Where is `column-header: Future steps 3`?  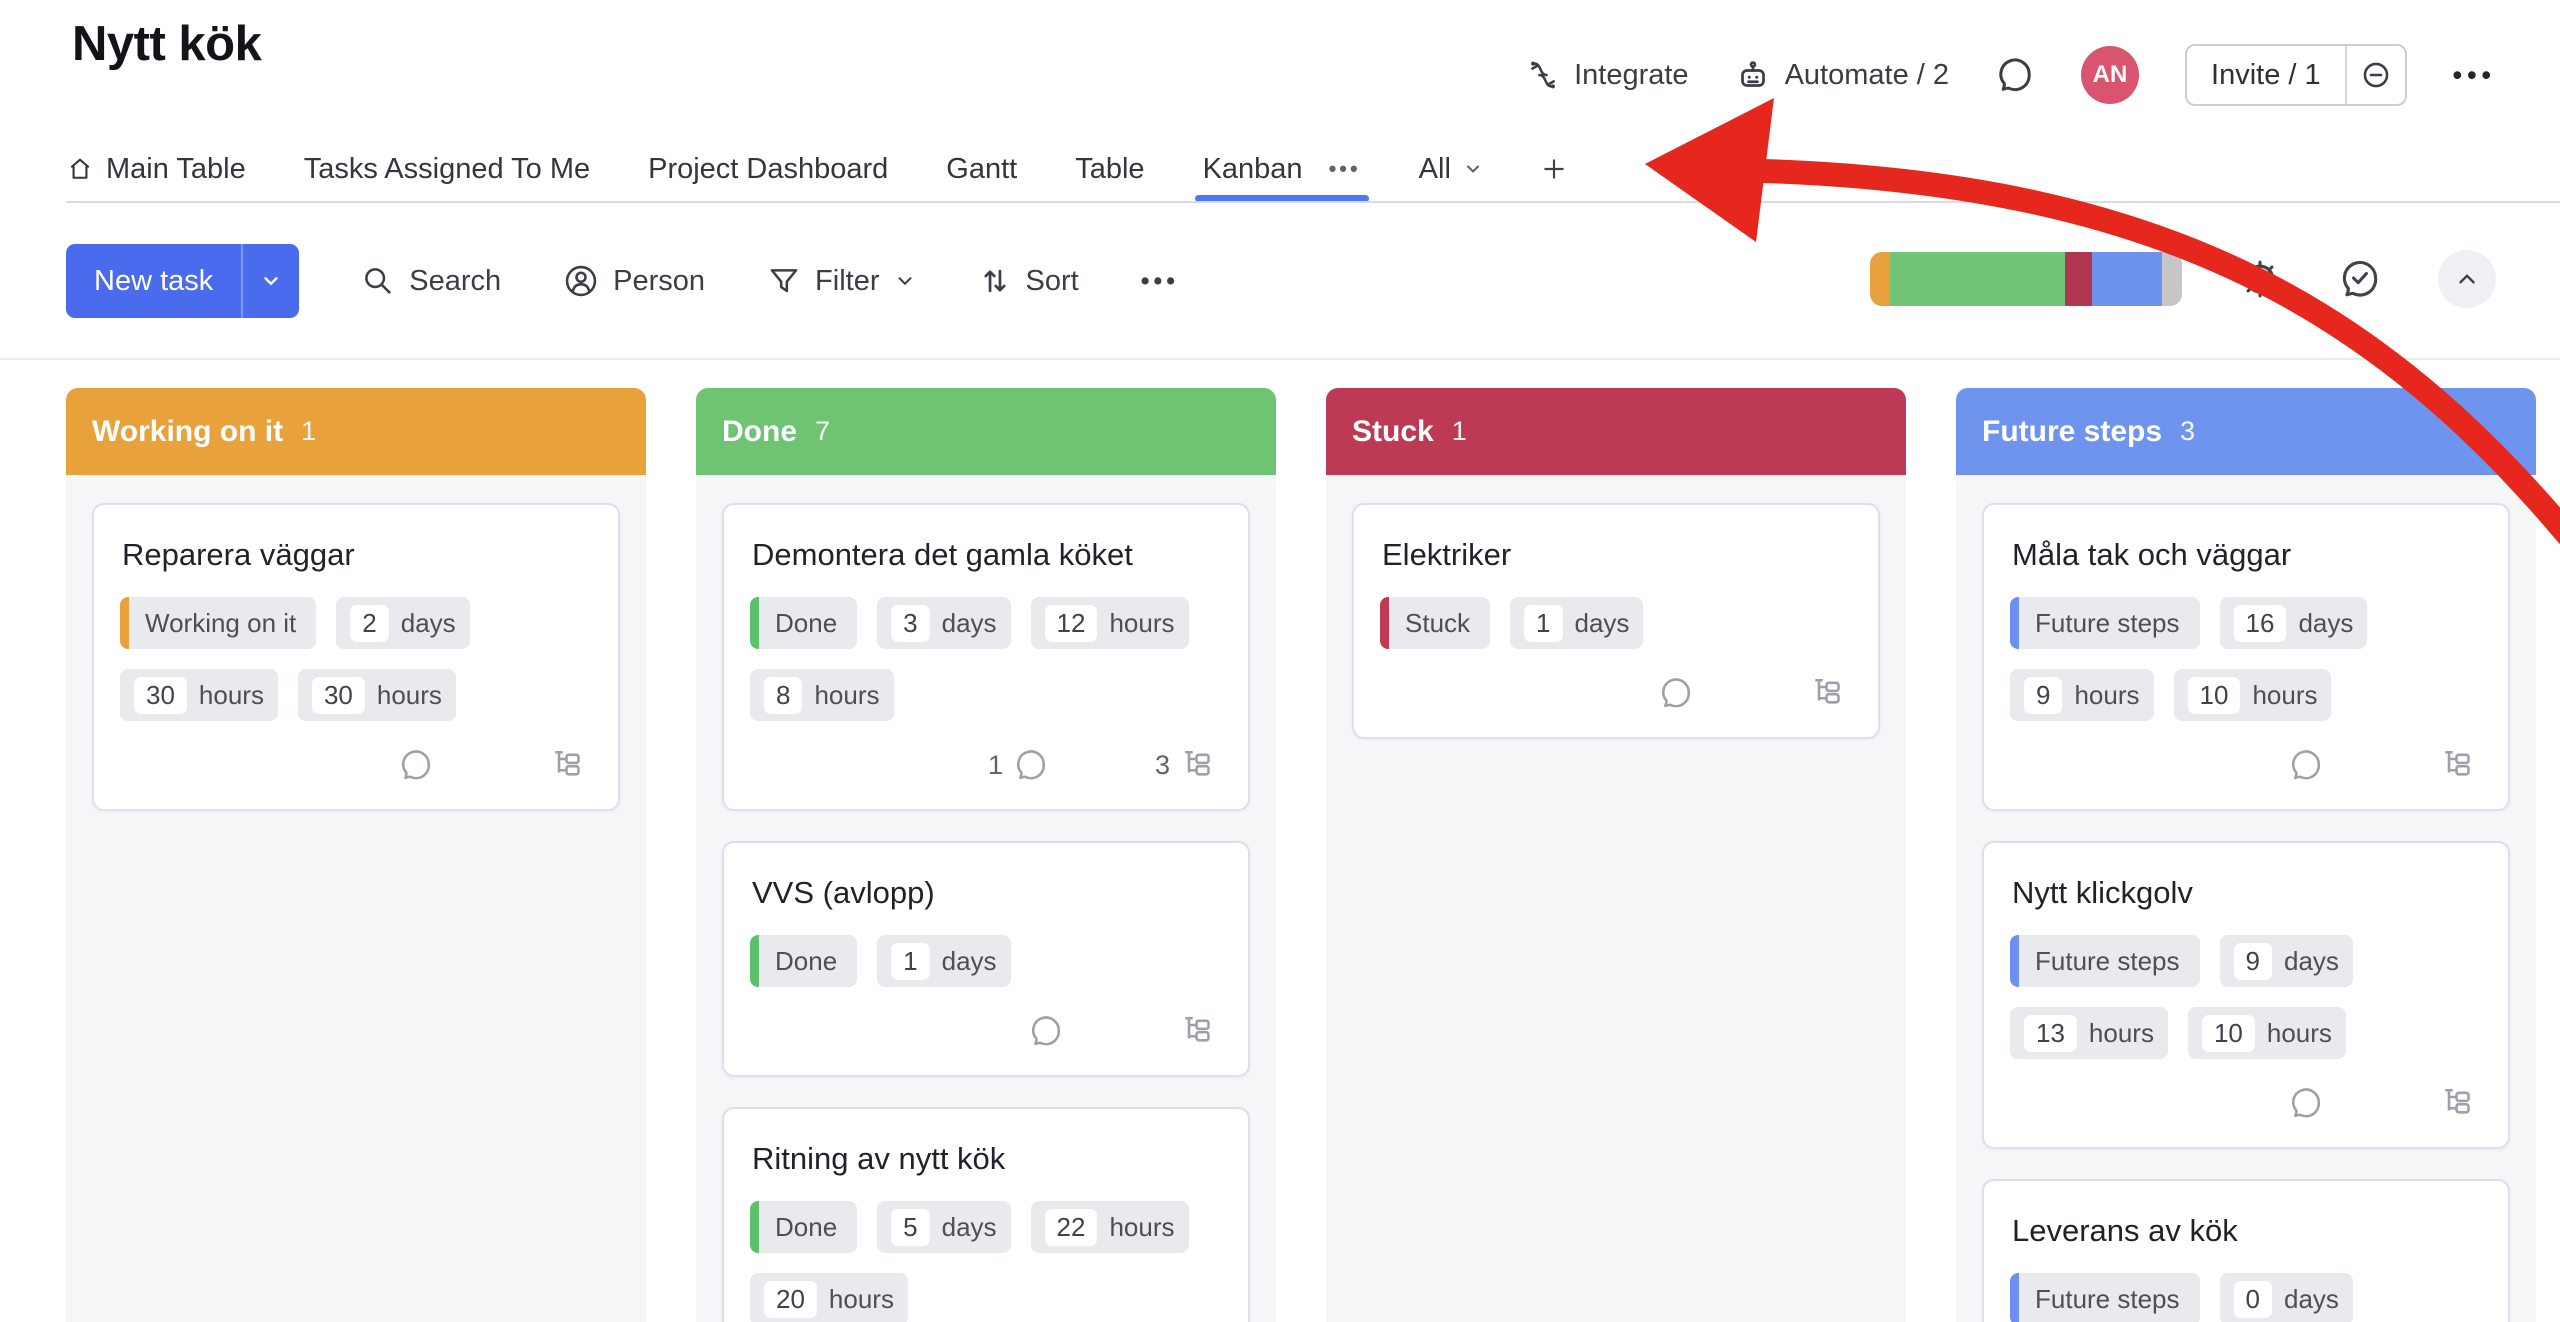 column-header: Future steps 3 is located at coordinates (2246, 431).